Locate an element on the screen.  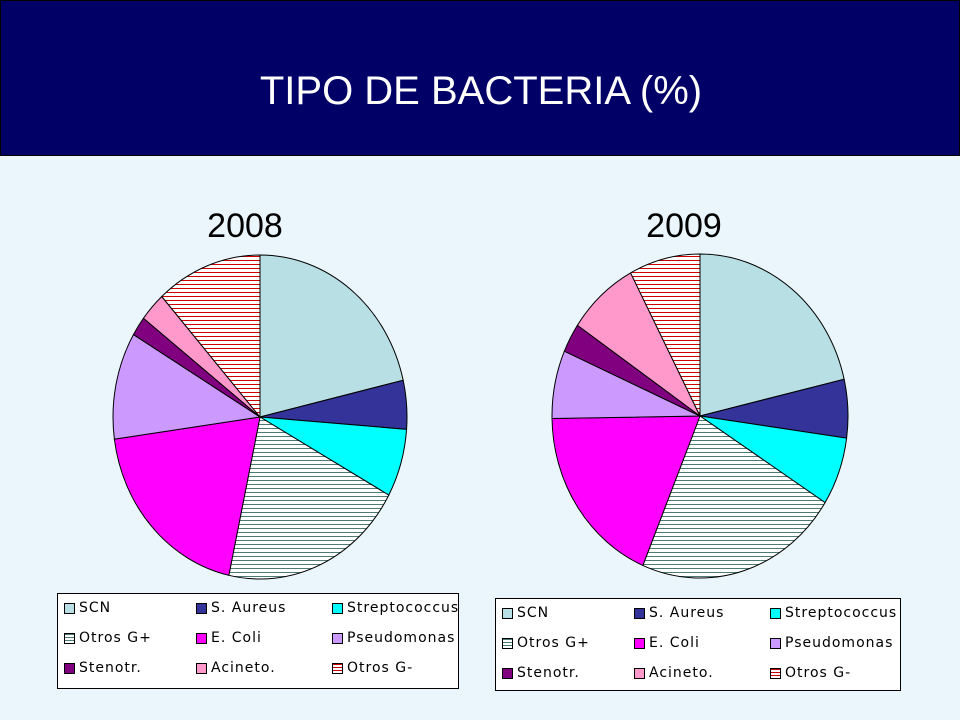
slide-title: TIPO DE BACTERIA (%) is located at coordinates (481, 91).